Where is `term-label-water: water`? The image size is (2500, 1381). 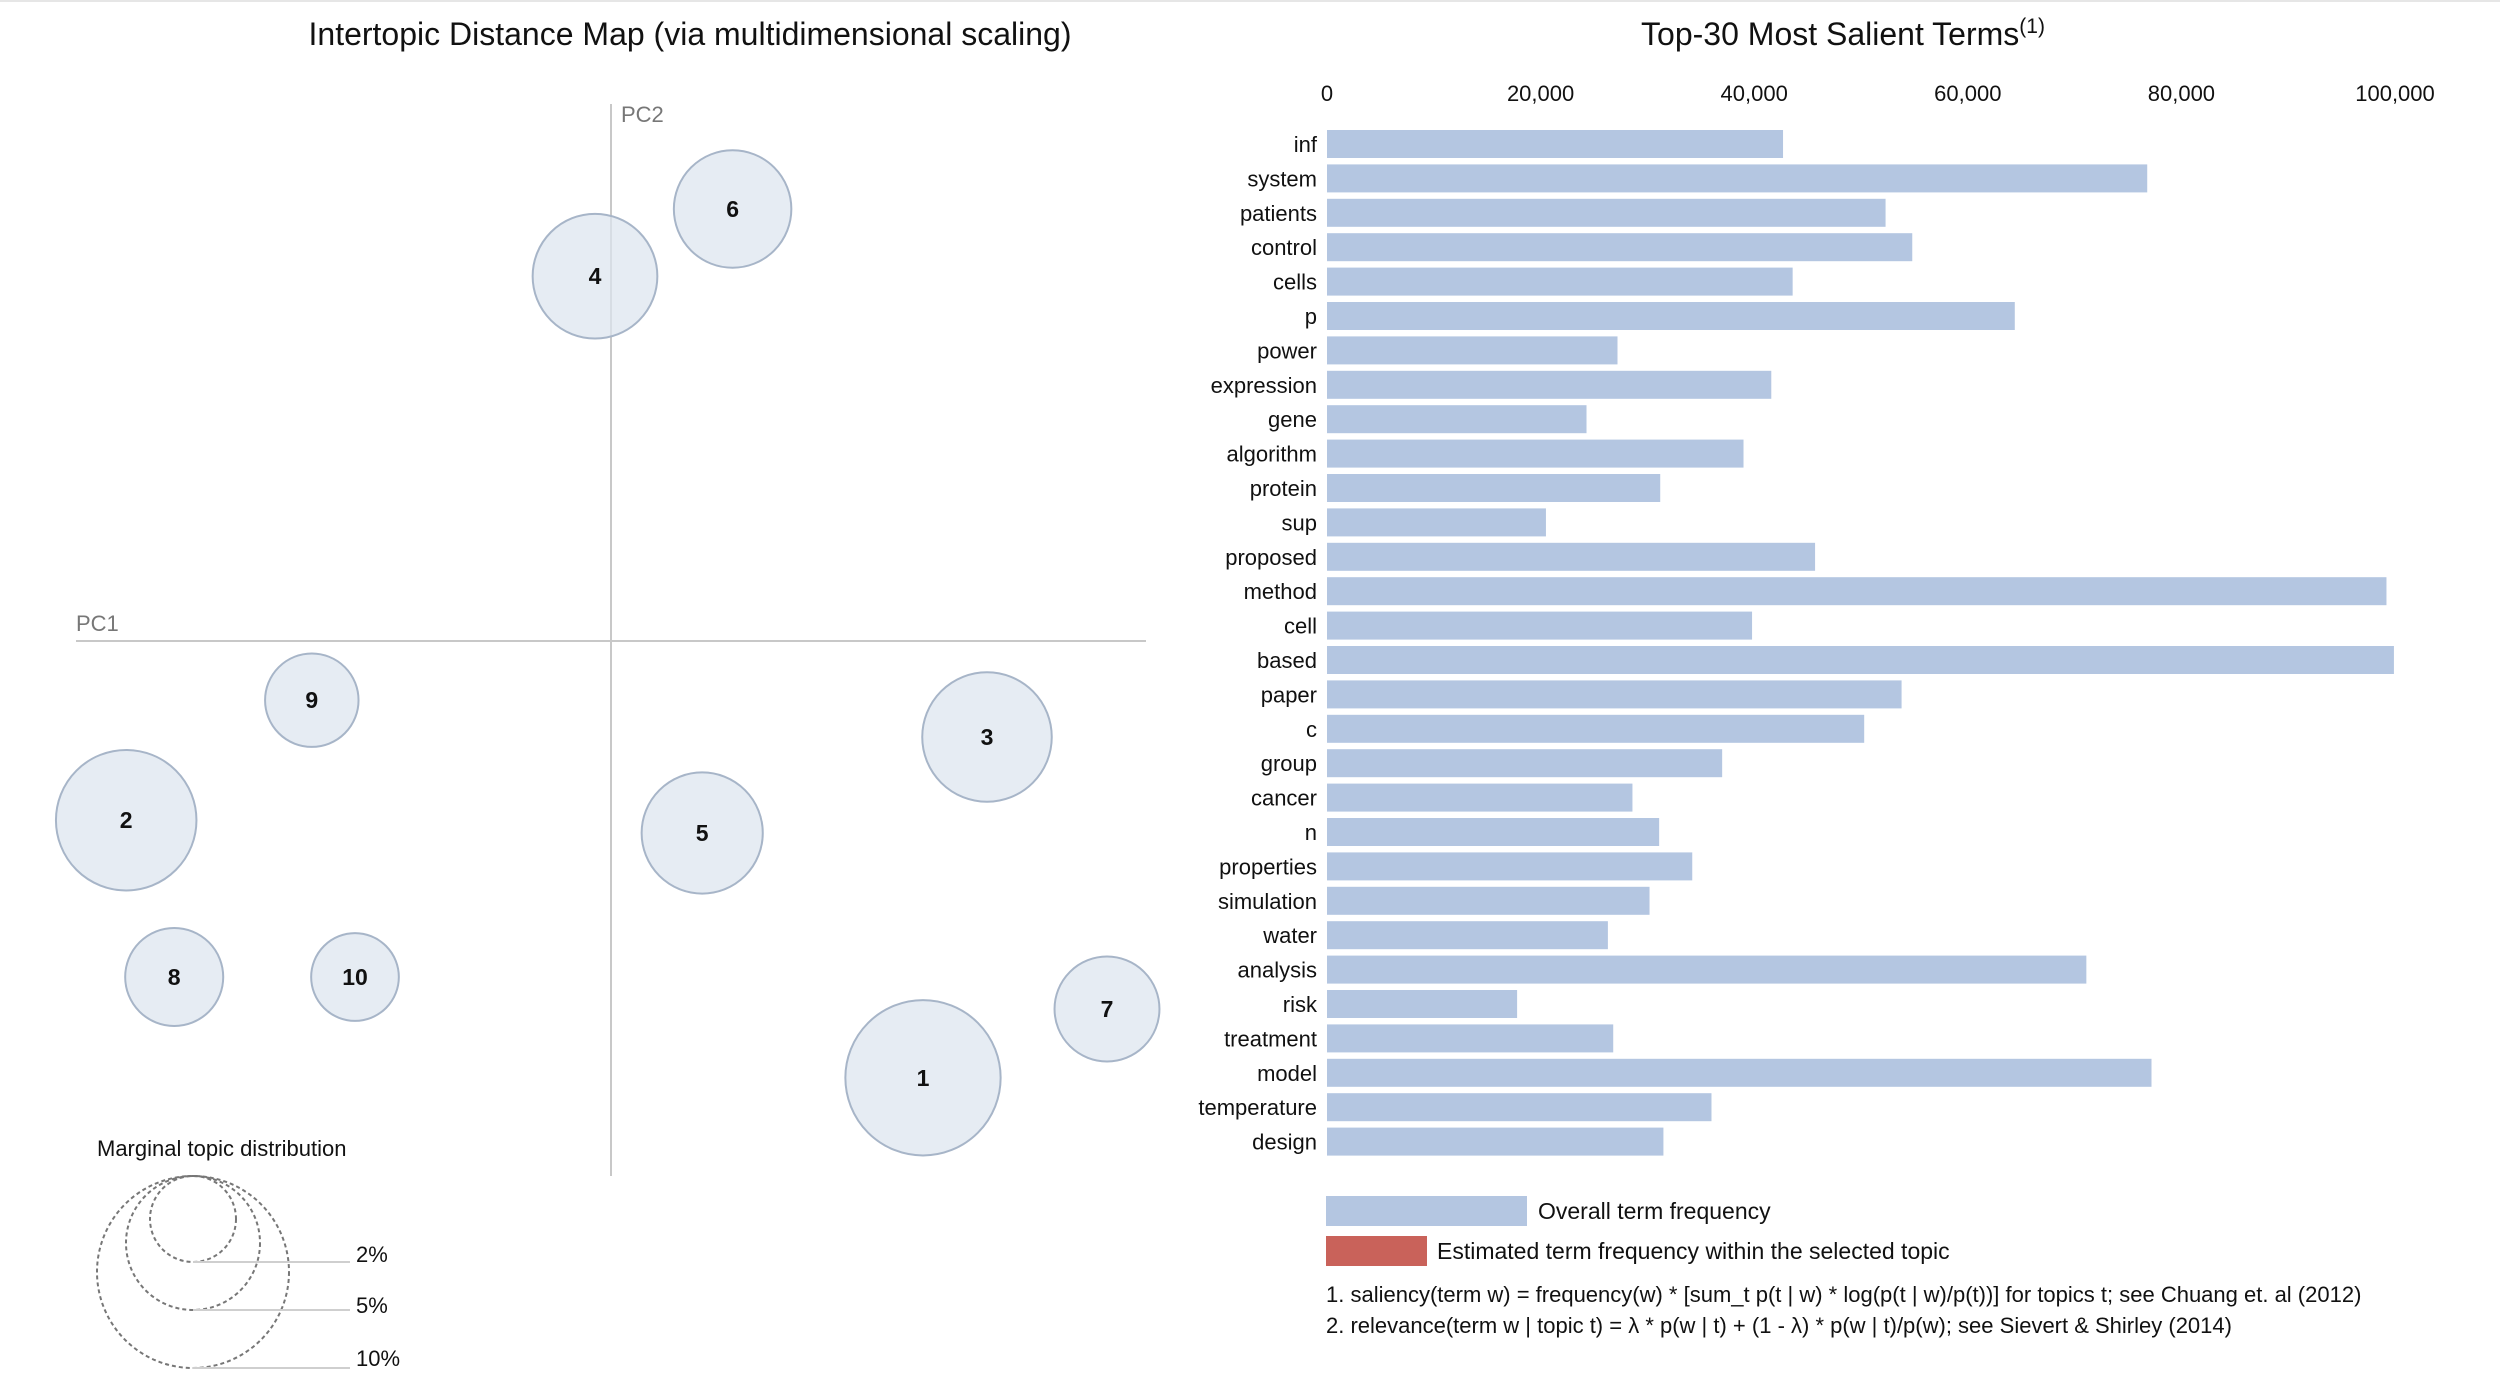 term-label-water: water is located at coordinates (1289, 935).